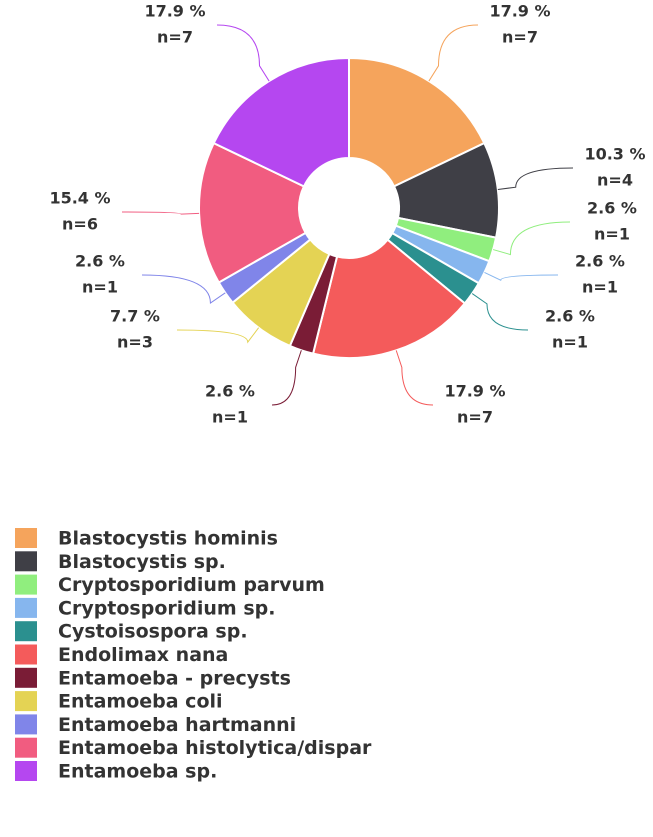  I want to click on data-label: 7.7 %, so click(135, 316).